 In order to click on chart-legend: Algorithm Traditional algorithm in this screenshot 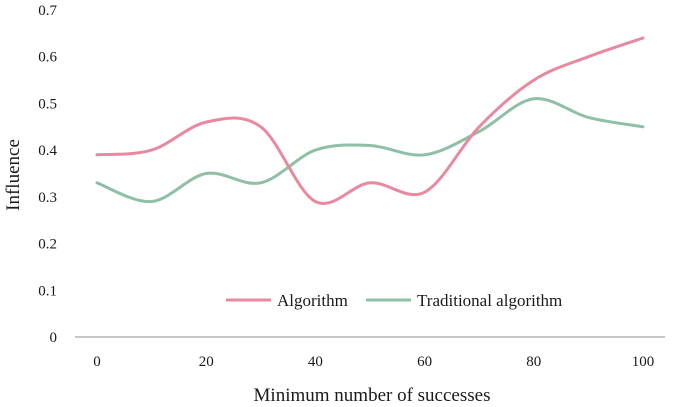, I will do `click(394, 300)`.